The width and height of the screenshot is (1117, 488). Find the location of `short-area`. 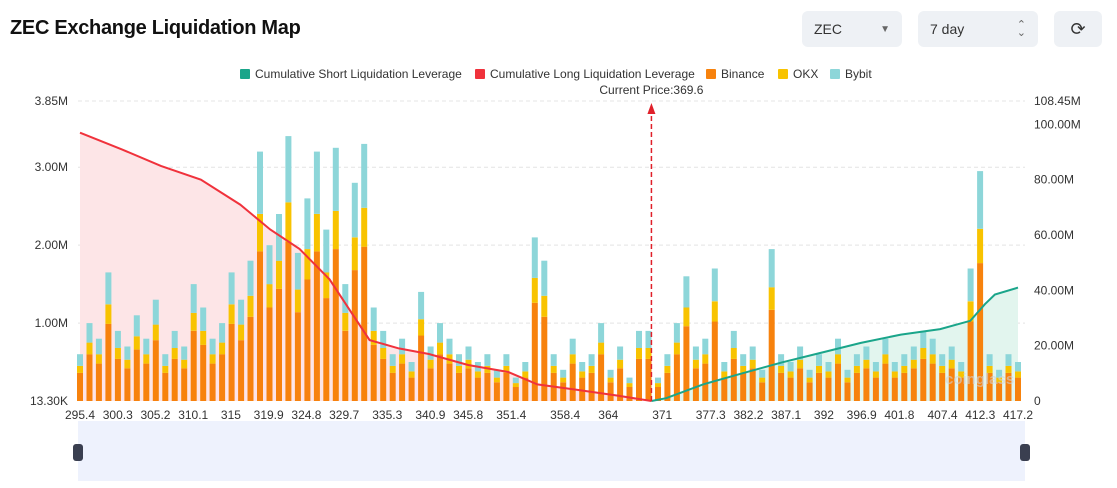

short-area is located at coordinates (834, 344).